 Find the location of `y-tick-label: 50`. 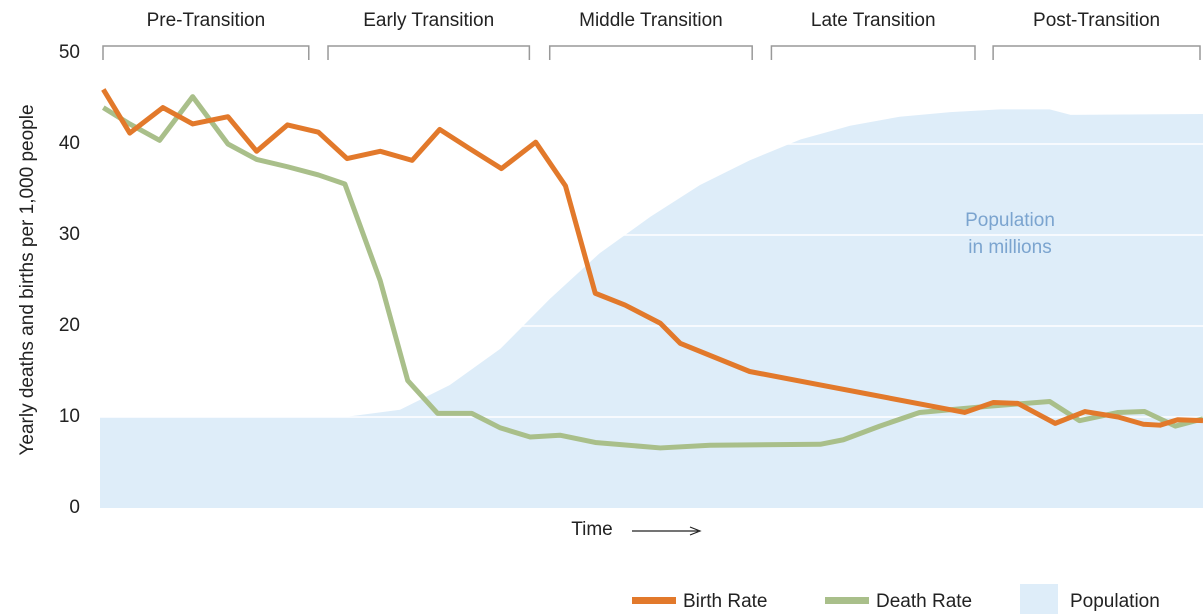

y-tick-label: 50 is located at coordinates (69, 52).